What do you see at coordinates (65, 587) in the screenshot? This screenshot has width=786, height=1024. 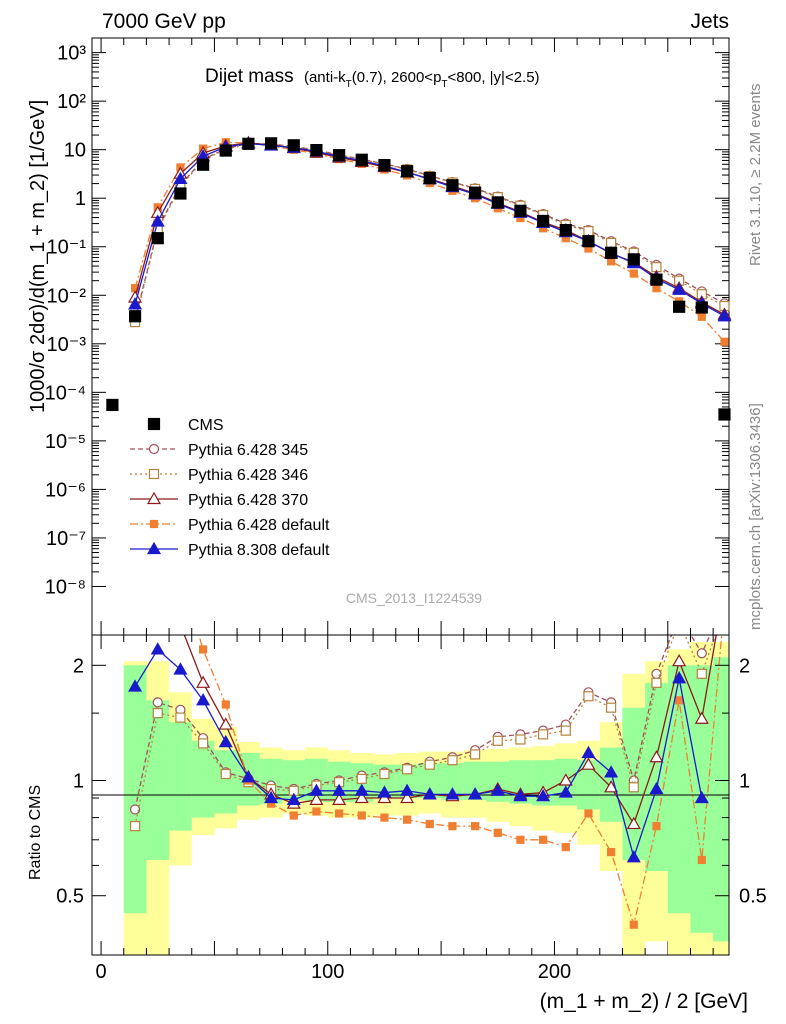 I see `y-tick-label: 10⁻⁸` at bounding box center [65, 587].